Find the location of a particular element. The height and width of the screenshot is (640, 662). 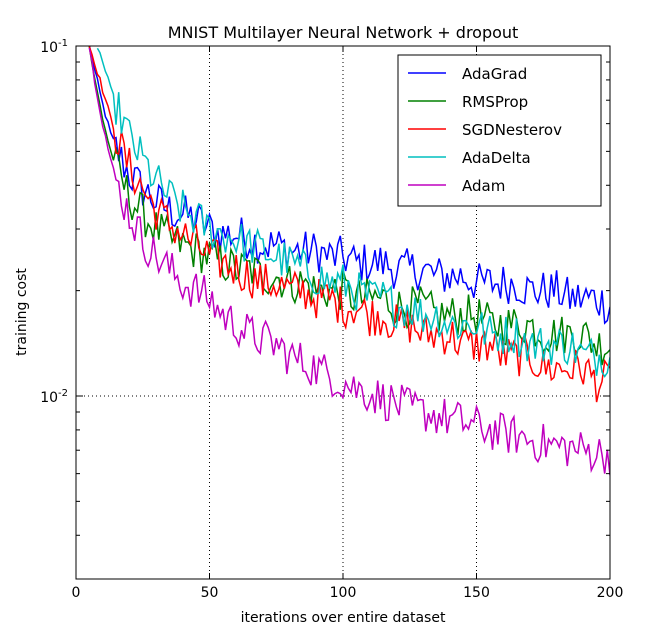

x-tick-label: 200 is located at coordinates (610, 593).